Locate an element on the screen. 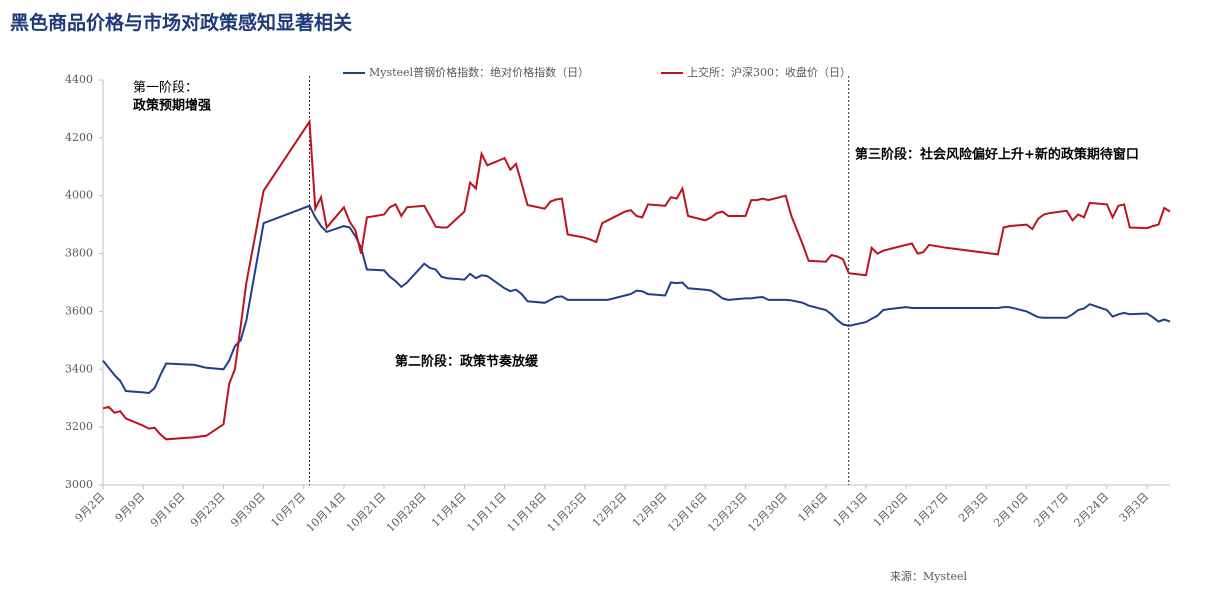  x-tick-label: 2月3日 is located at coordinates (973, 507).